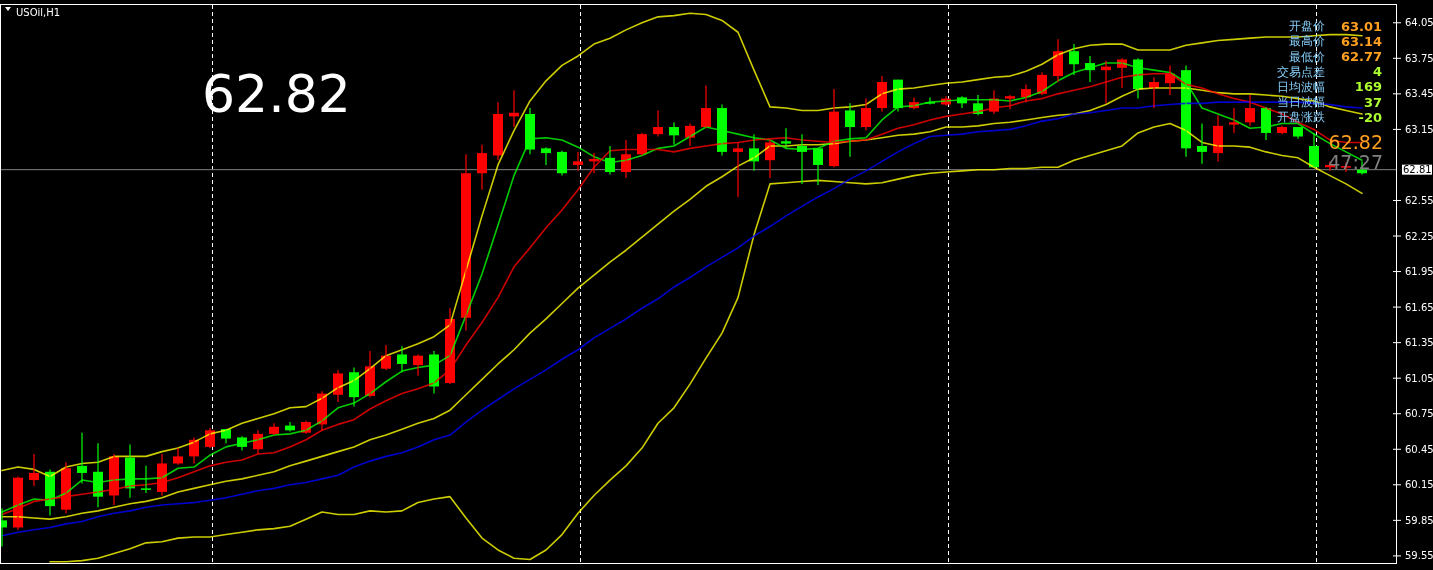 Image resolution: width=1433 pixels, height=570 pixels. What do you see at coordinates (1419, 449) in the screenshot?
I see `y-tick-label: 60.45` at bounding box center [1419, 449].